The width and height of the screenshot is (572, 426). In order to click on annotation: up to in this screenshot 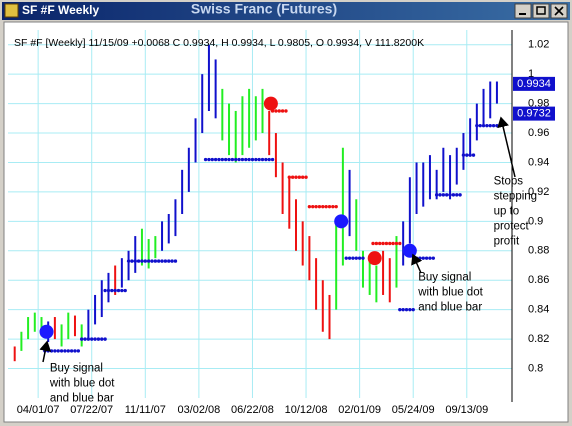, I will do `click(507, 212)`.